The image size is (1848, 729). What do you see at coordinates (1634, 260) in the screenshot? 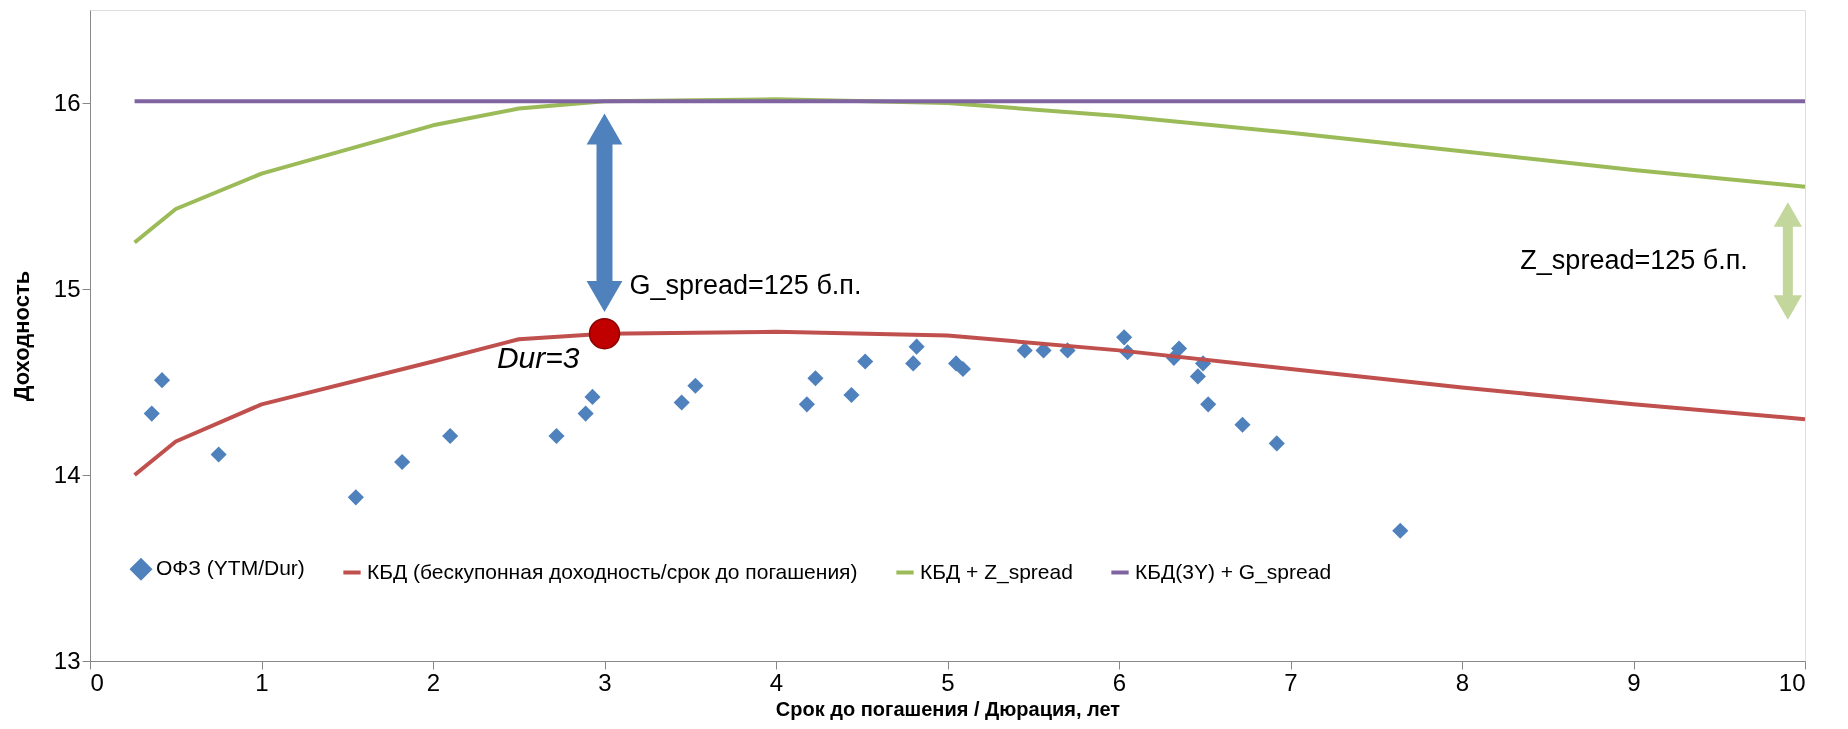
I see `annotation: Z_spread=125 б.п.` at bounding box center [1634, 260].